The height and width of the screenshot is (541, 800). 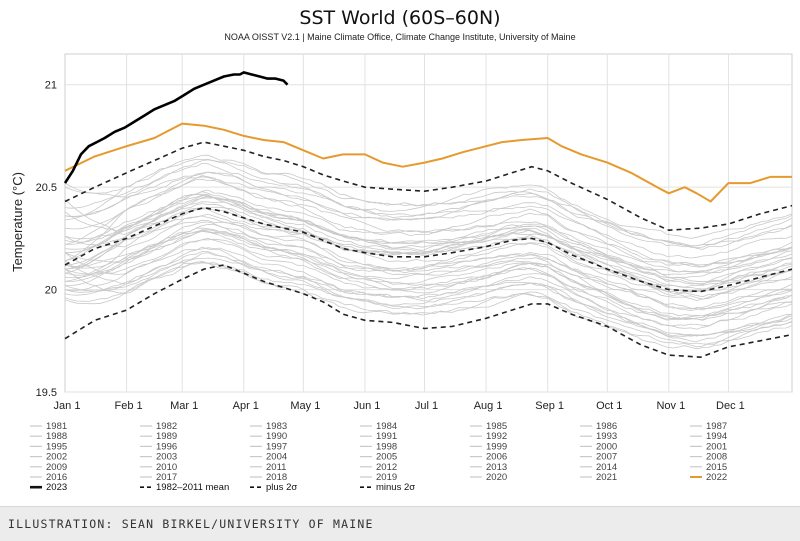 What do you see at coordinates (176, 127) in the screenshot?
I see `series-2023` at bounding box center [176, 127].